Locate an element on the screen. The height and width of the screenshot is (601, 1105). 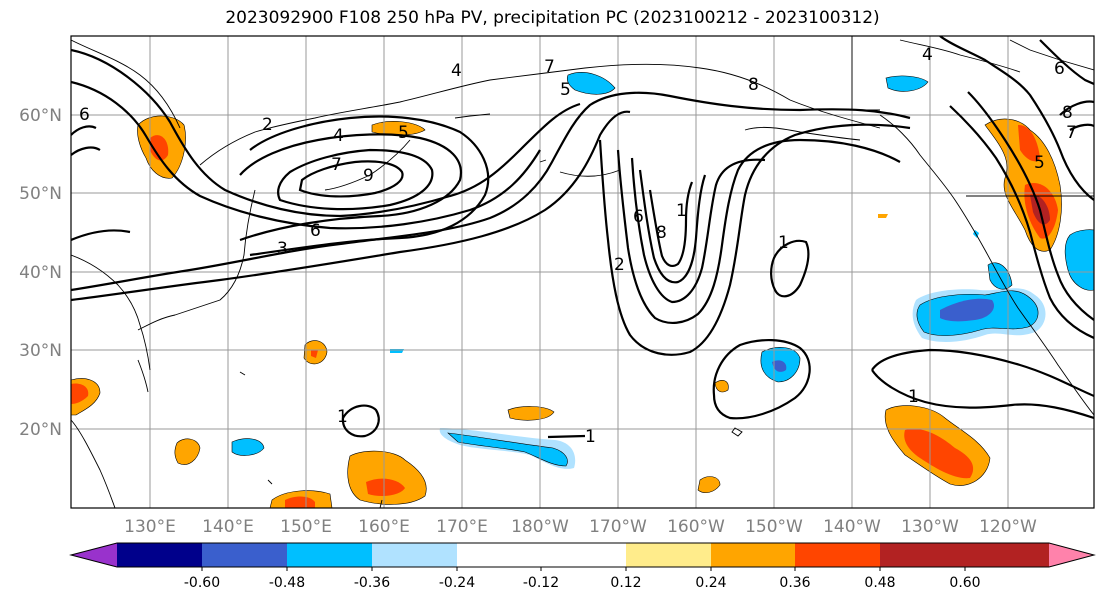
lat-label: 40°N is located at coordinates (40, 273).